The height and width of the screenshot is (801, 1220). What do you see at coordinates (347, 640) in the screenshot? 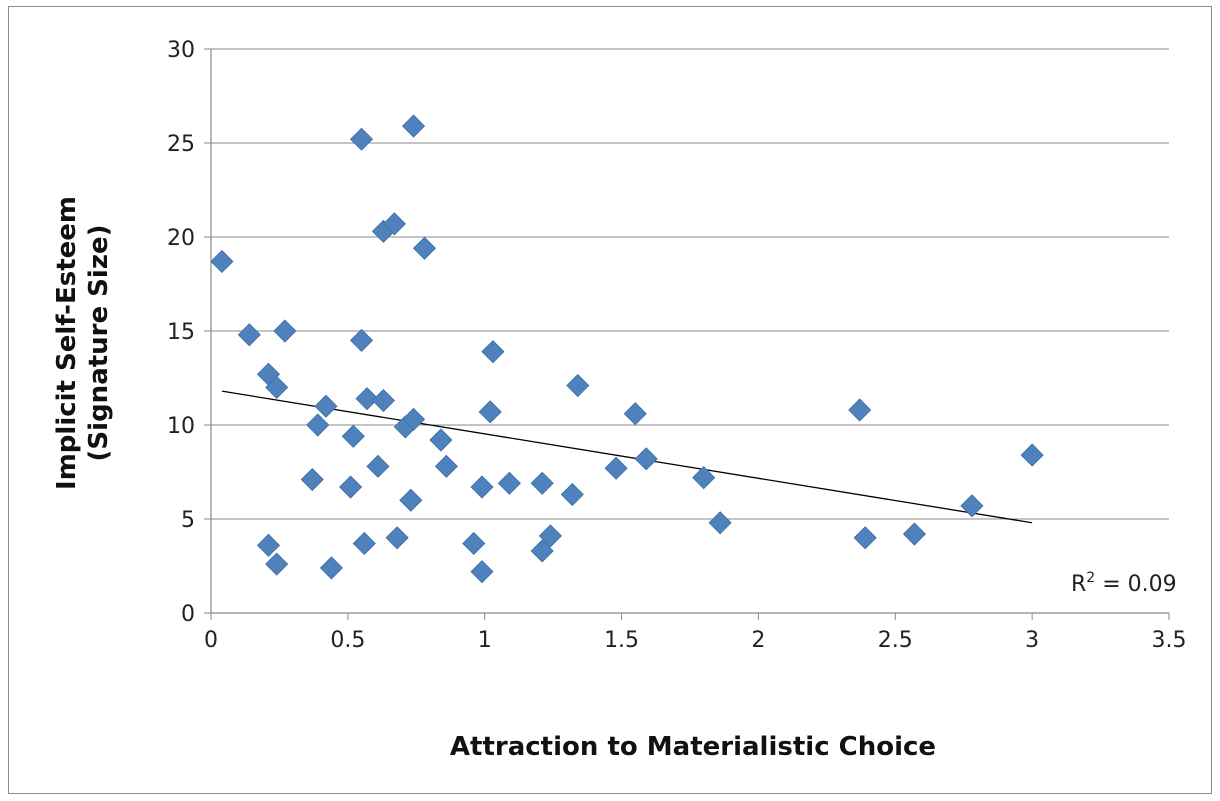
I see `x-tick-label: 0.5` at bounding box center [347, 640].